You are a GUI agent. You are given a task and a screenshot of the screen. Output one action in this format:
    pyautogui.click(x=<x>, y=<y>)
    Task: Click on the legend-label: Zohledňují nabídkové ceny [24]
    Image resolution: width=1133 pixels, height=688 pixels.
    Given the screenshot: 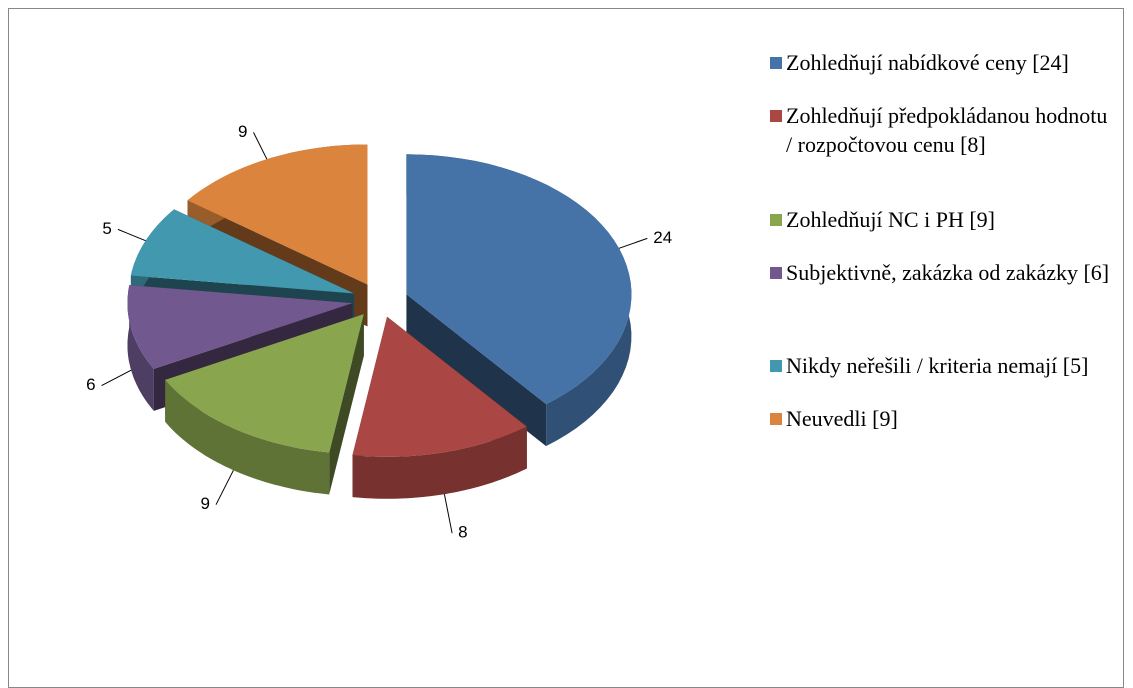 What is the action you would take?
    pyautogui.click(x=927, y=62)
    